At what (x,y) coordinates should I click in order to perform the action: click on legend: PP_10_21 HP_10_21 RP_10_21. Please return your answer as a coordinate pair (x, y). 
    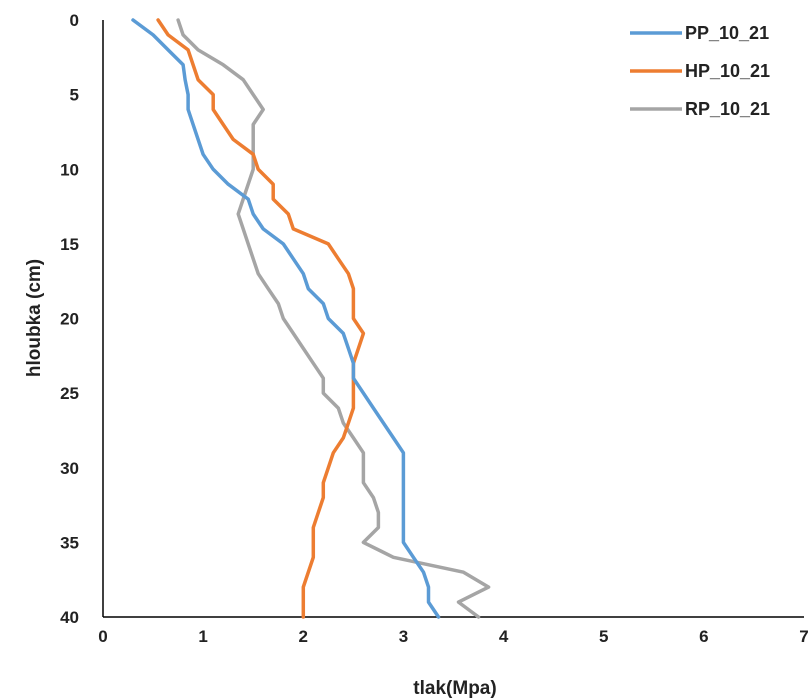
    Looking at the image, I should click on (700, 71).